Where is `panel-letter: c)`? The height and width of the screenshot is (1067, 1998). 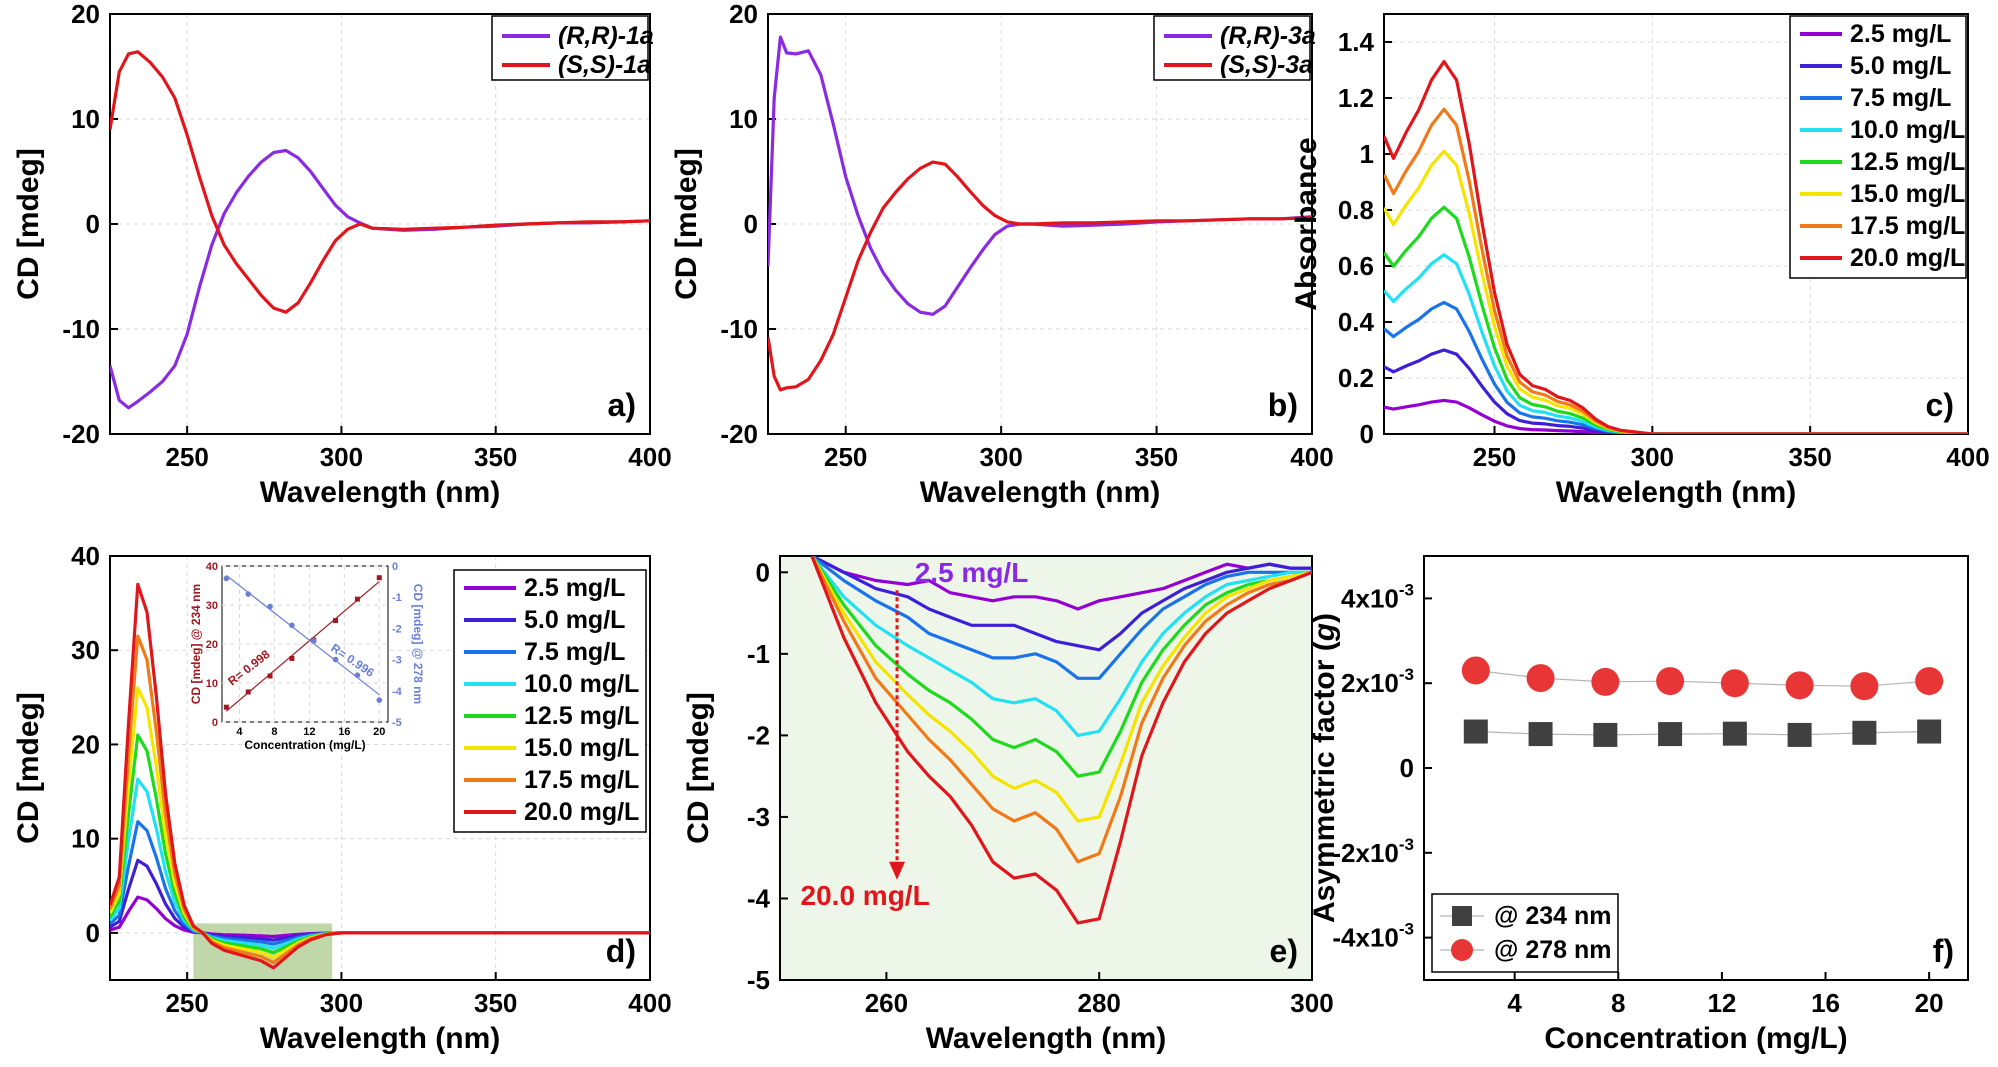 panel-letter: c) is located at coordinates (1940, 405).